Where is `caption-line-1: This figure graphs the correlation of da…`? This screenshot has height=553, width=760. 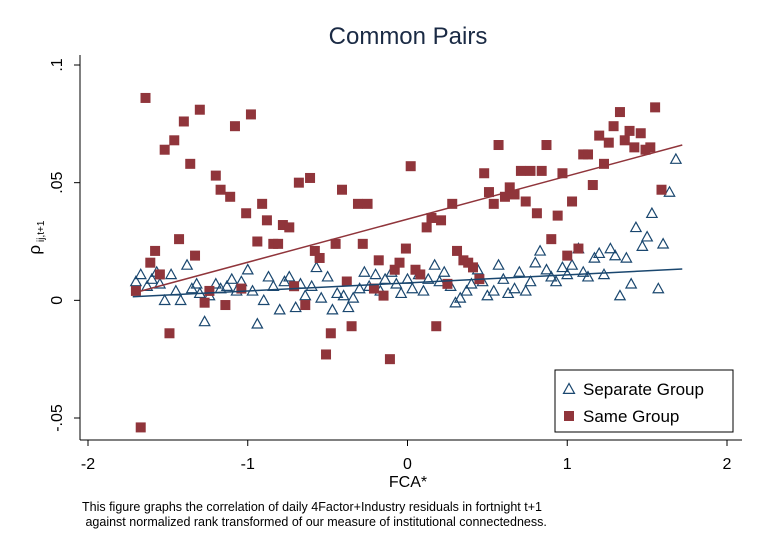
caption-line-1: This figure graphs the correlation of da… is located at coordinates (312, 507).